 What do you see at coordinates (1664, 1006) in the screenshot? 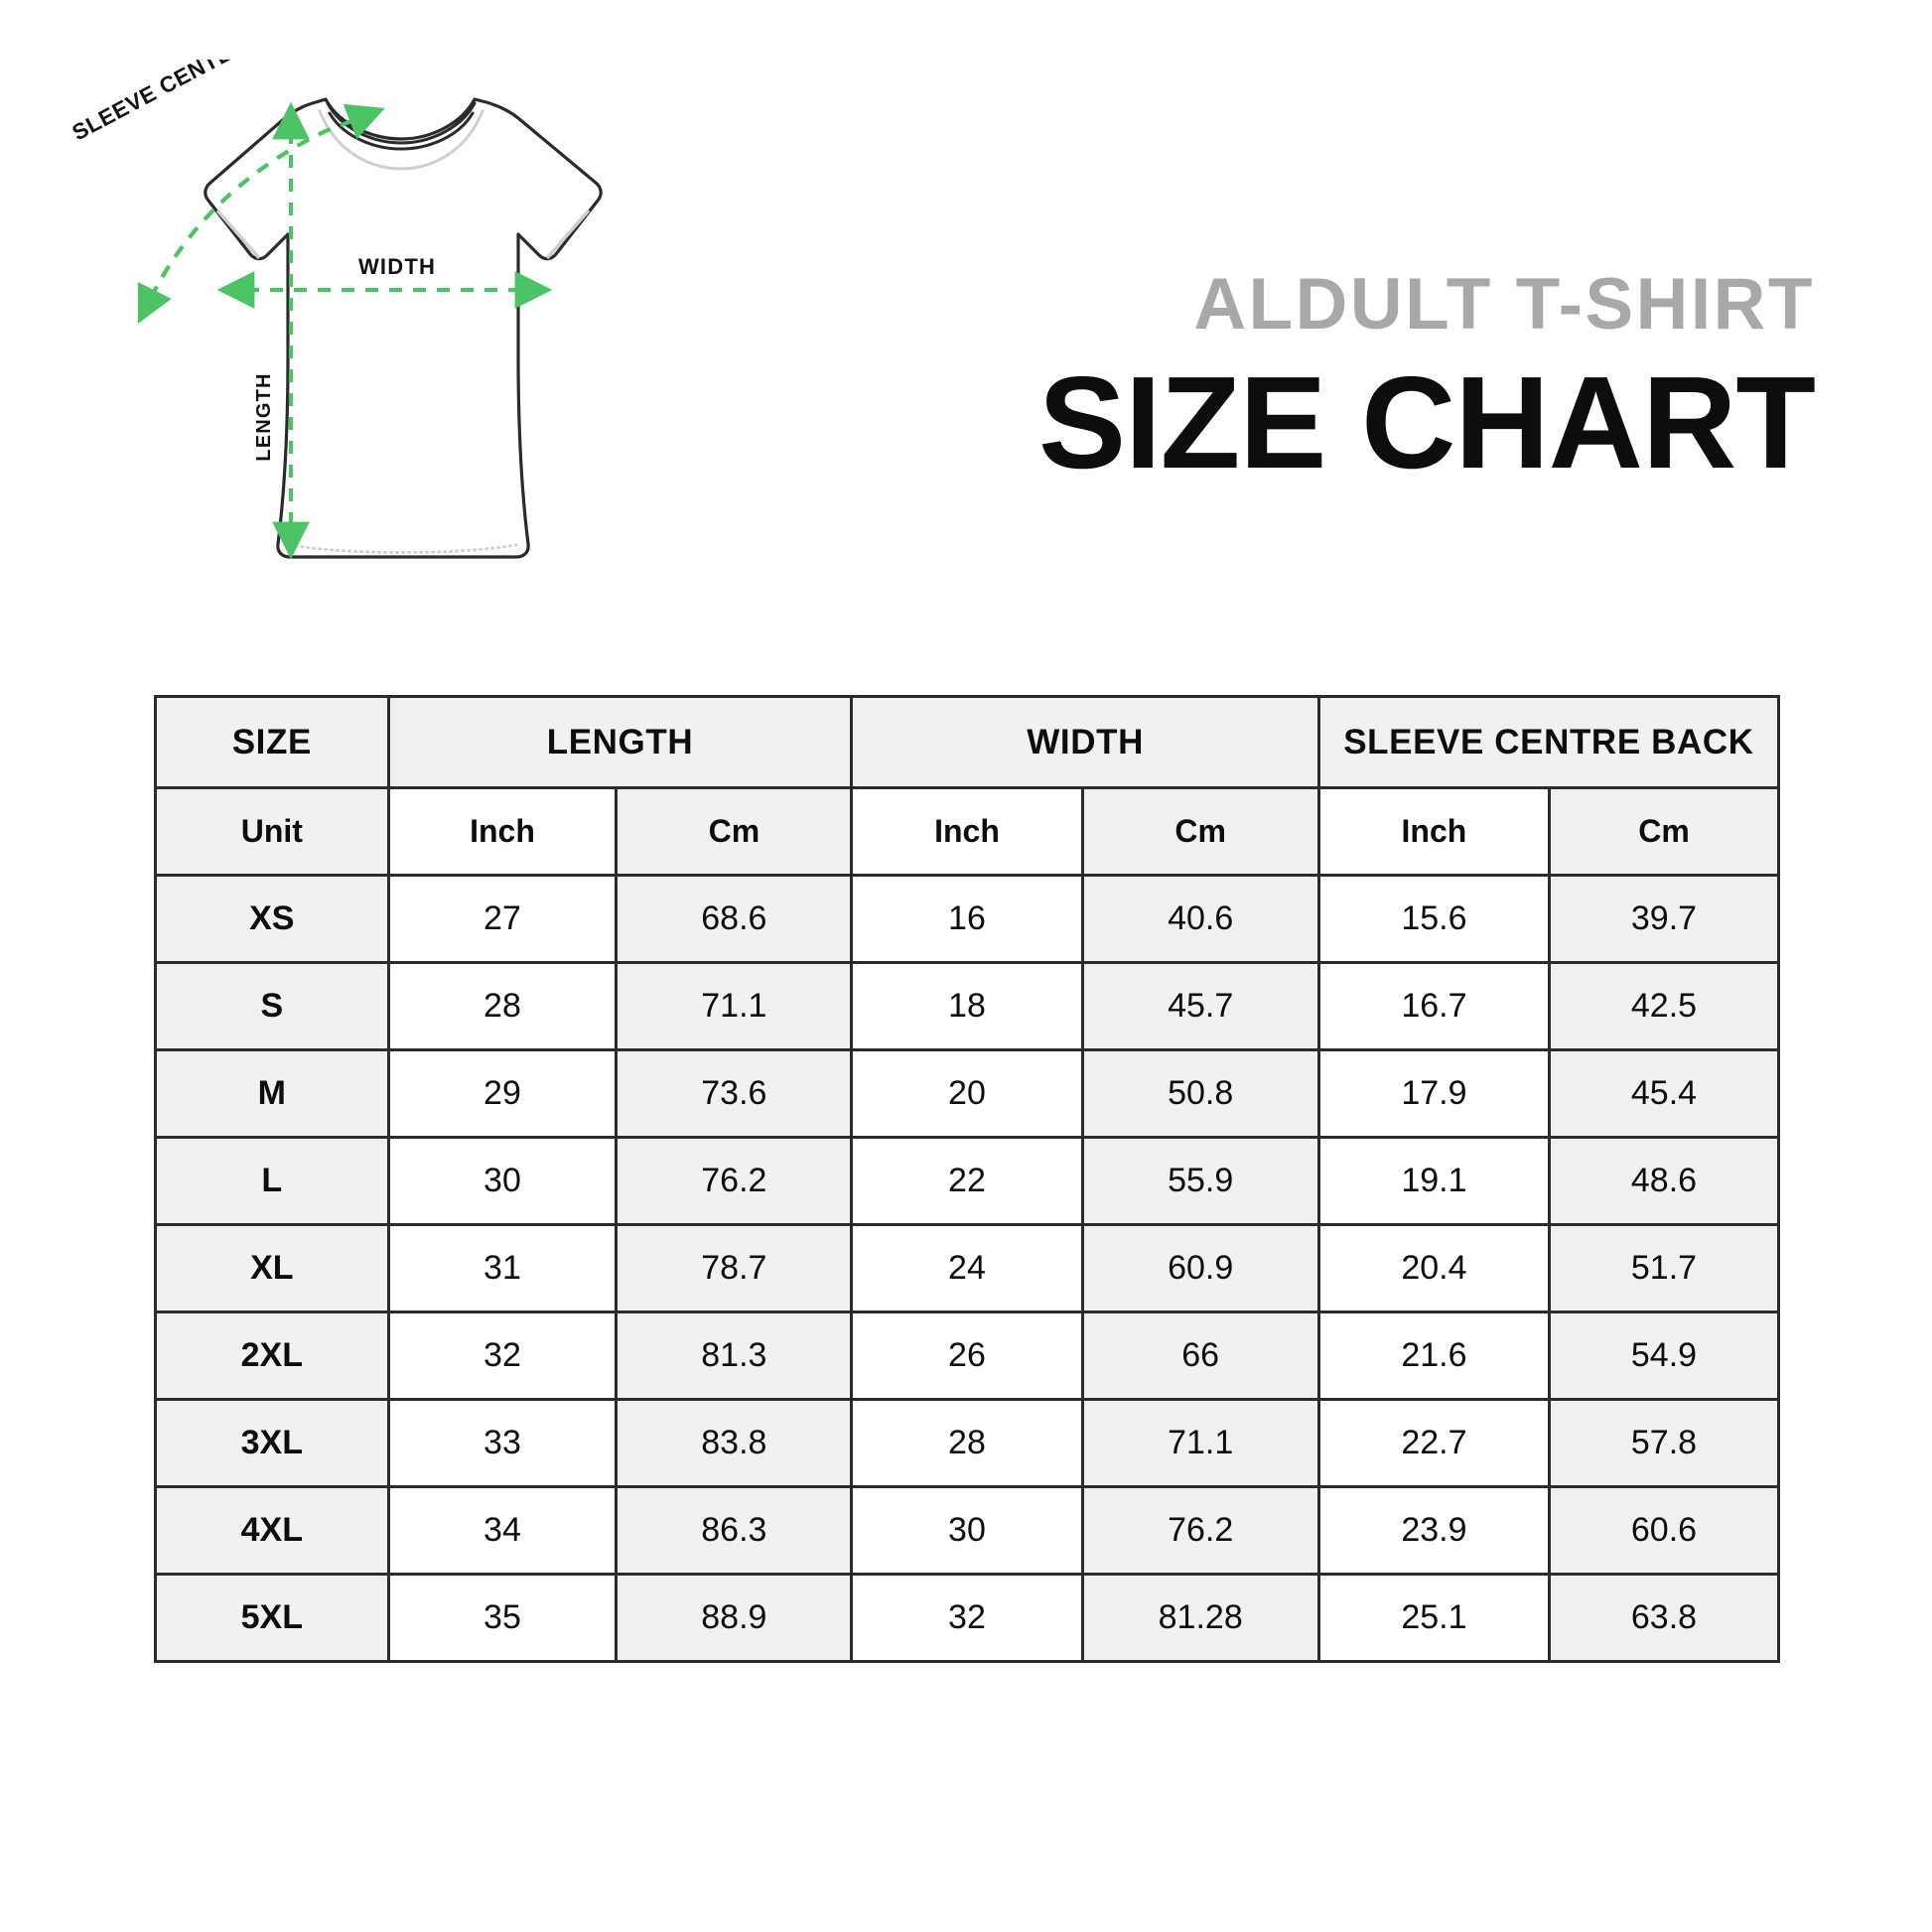
I see `cell-sleeve-cm: 42.5` at bounding box center [1664, 1006].